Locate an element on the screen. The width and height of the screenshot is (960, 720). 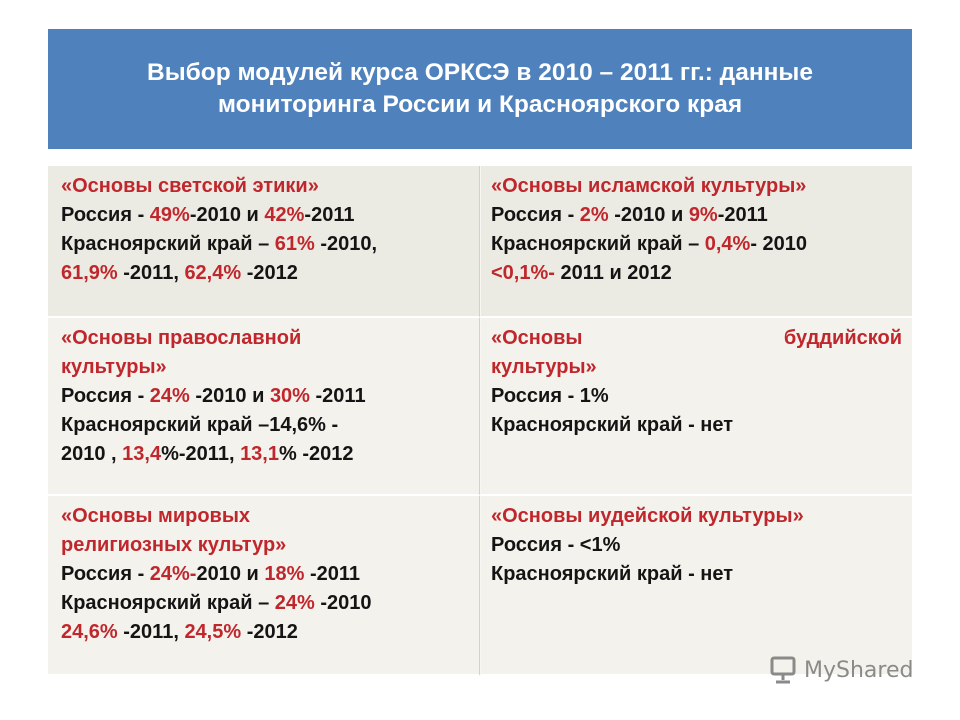
value: <0,1%- is located at coordinates (523, 273).